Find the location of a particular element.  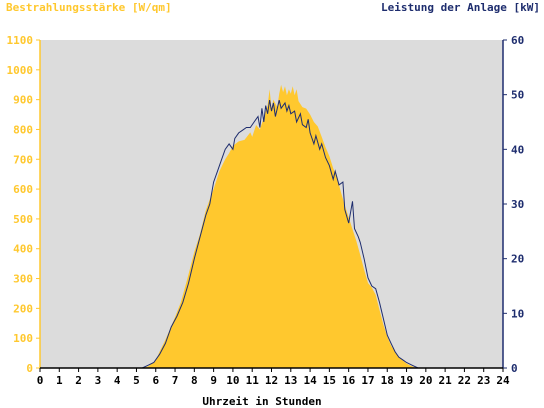

left-tick-label: 1000 is located at coordinates (20, 70).